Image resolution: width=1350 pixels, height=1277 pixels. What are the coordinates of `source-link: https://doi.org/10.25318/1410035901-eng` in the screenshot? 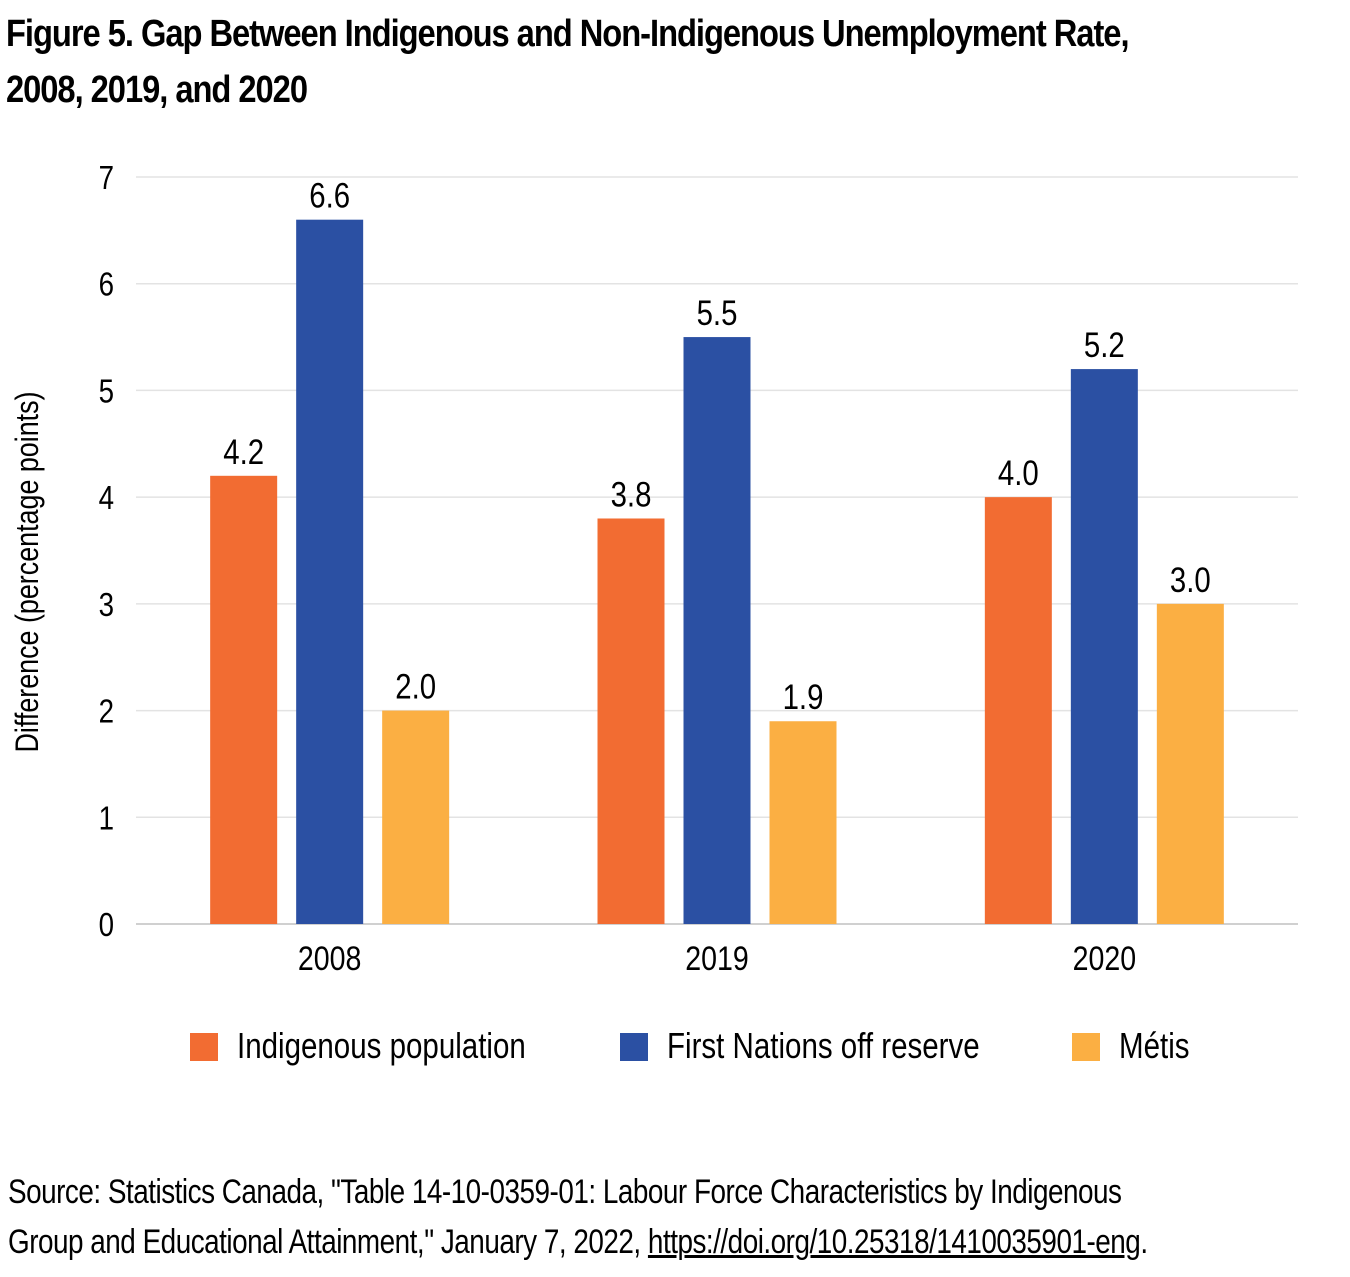 It's located at (894, 1242).